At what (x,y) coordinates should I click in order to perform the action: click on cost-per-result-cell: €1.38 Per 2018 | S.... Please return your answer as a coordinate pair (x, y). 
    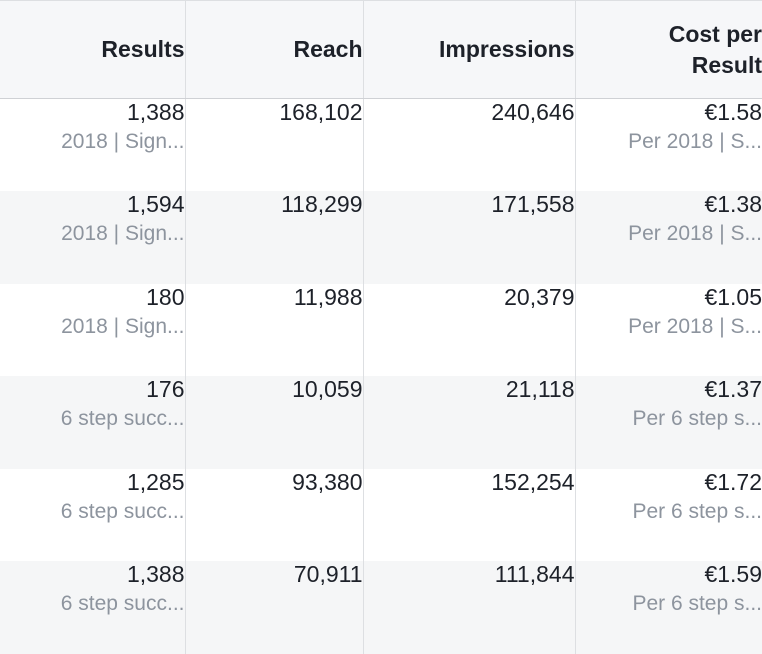
    Looking at the image, I should click on (668, 237).